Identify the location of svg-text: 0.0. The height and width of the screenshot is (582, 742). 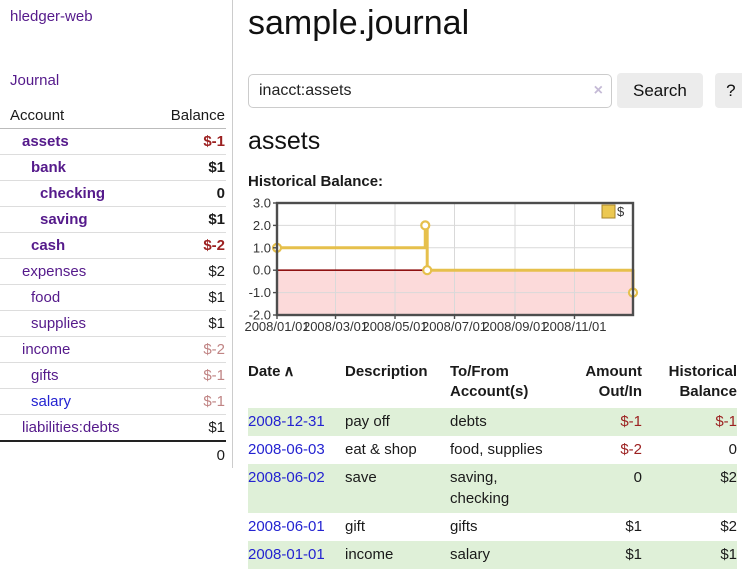
(262, 270).